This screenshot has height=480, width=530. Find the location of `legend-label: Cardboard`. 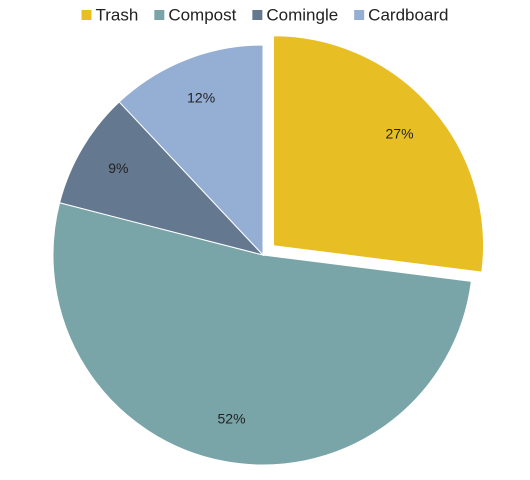

legend-label: Cardboard is located at coordinates (408, 14).